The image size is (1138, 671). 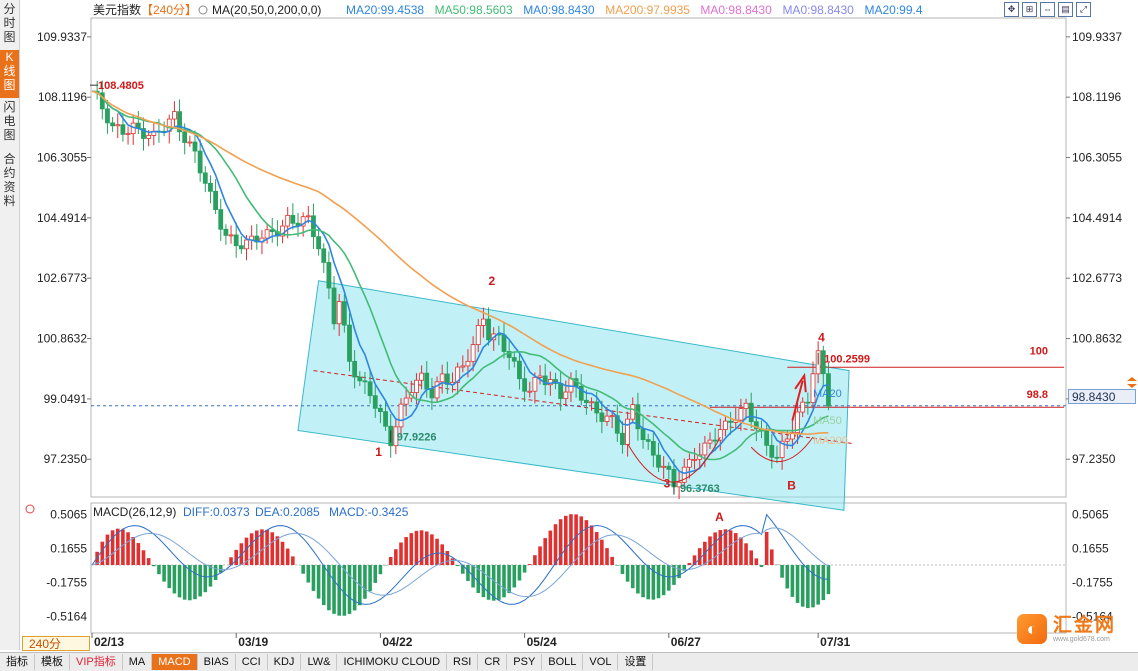 What do you see at coordinates (378, 452) in the screenshot?
I see `wave-label: 1` at bounding box center [378, 452].